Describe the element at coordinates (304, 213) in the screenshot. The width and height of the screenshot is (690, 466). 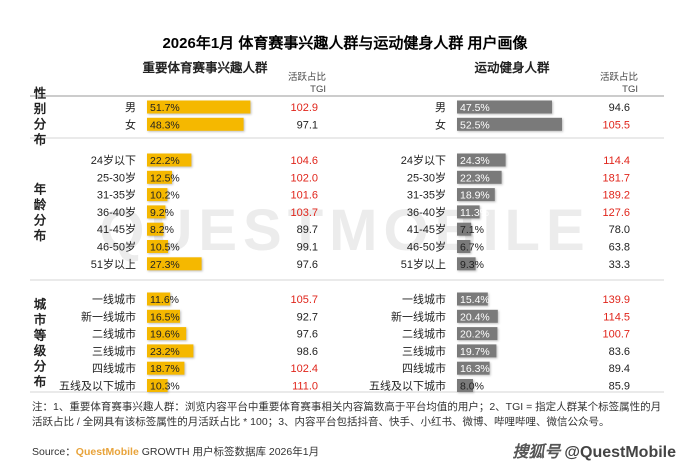
I see `tgi-value: 103.7` at that location.